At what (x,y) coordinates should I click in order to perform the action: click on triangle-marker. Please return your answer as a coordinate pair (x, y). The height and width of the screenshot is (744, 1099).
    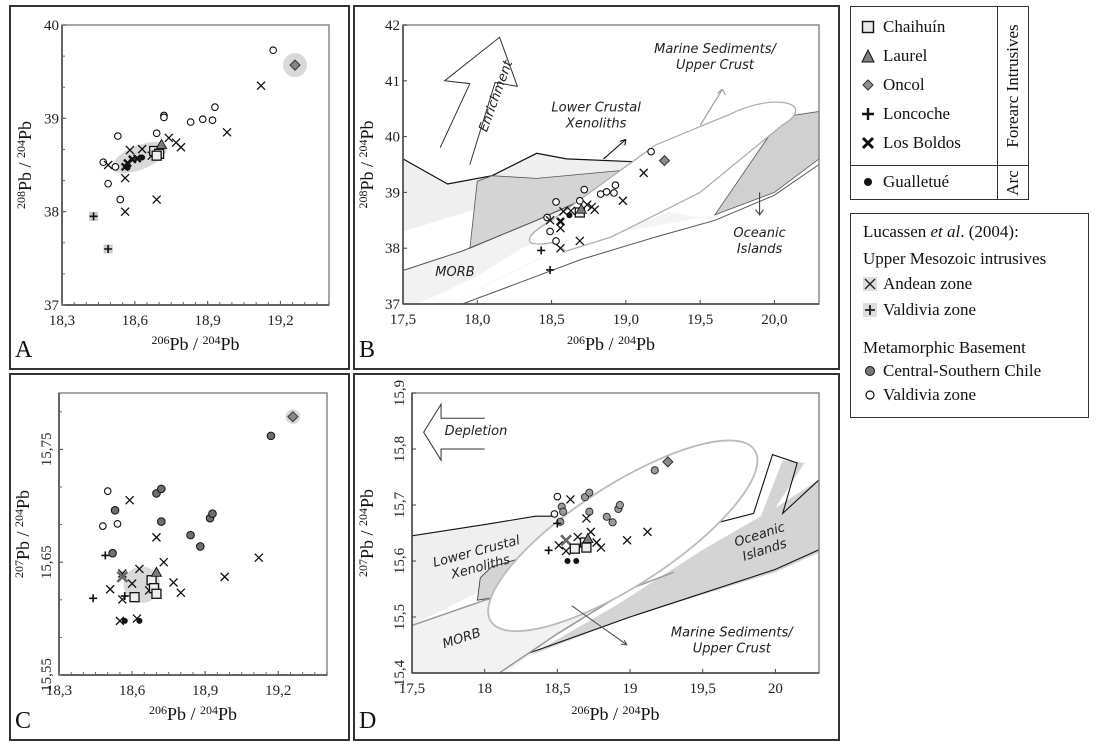
    Looking at the image, I should click on (581, 208).